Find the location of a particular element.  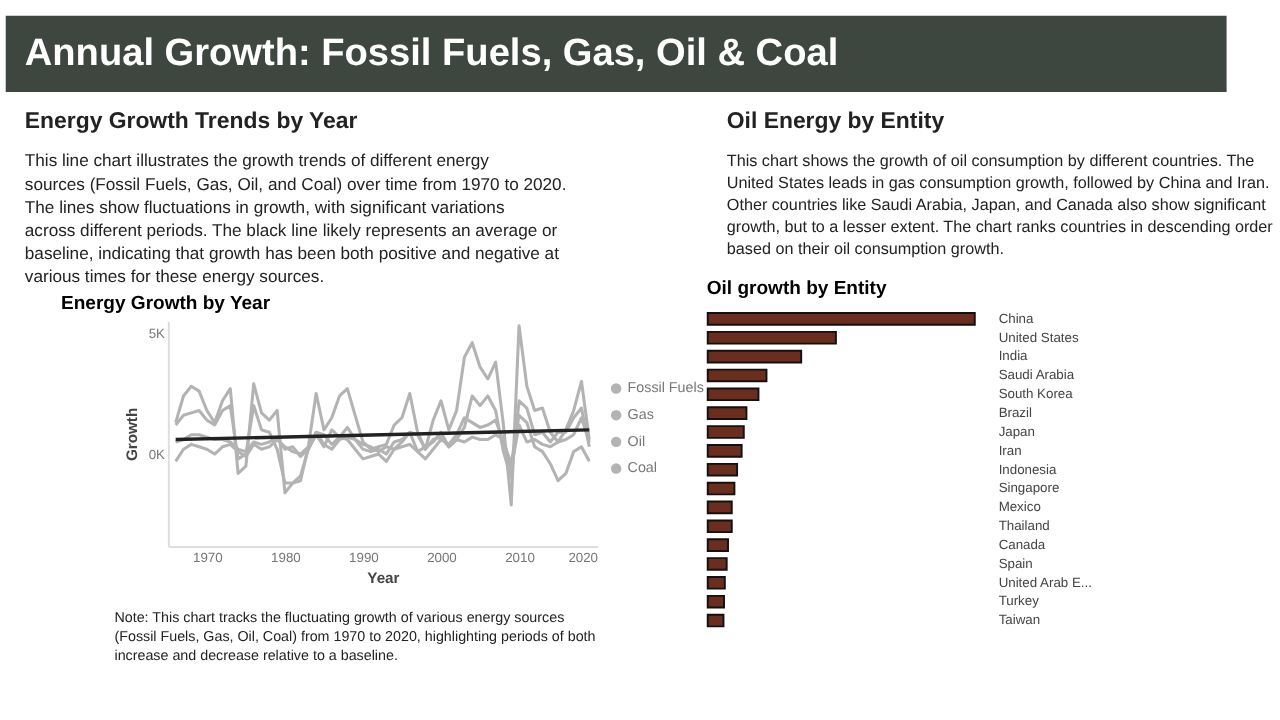

chart-title: Energy Growth by Year is located at coordinates (166, 304).